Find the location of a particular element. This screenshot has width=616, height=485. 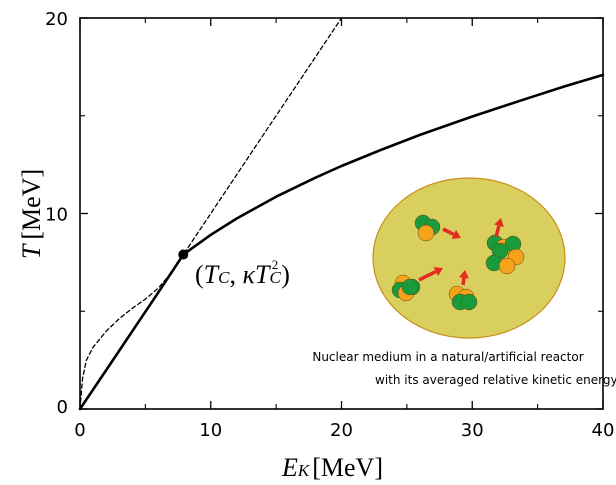

critical-point-label: (TC, κTC2) is located at coordinates (242, 273).